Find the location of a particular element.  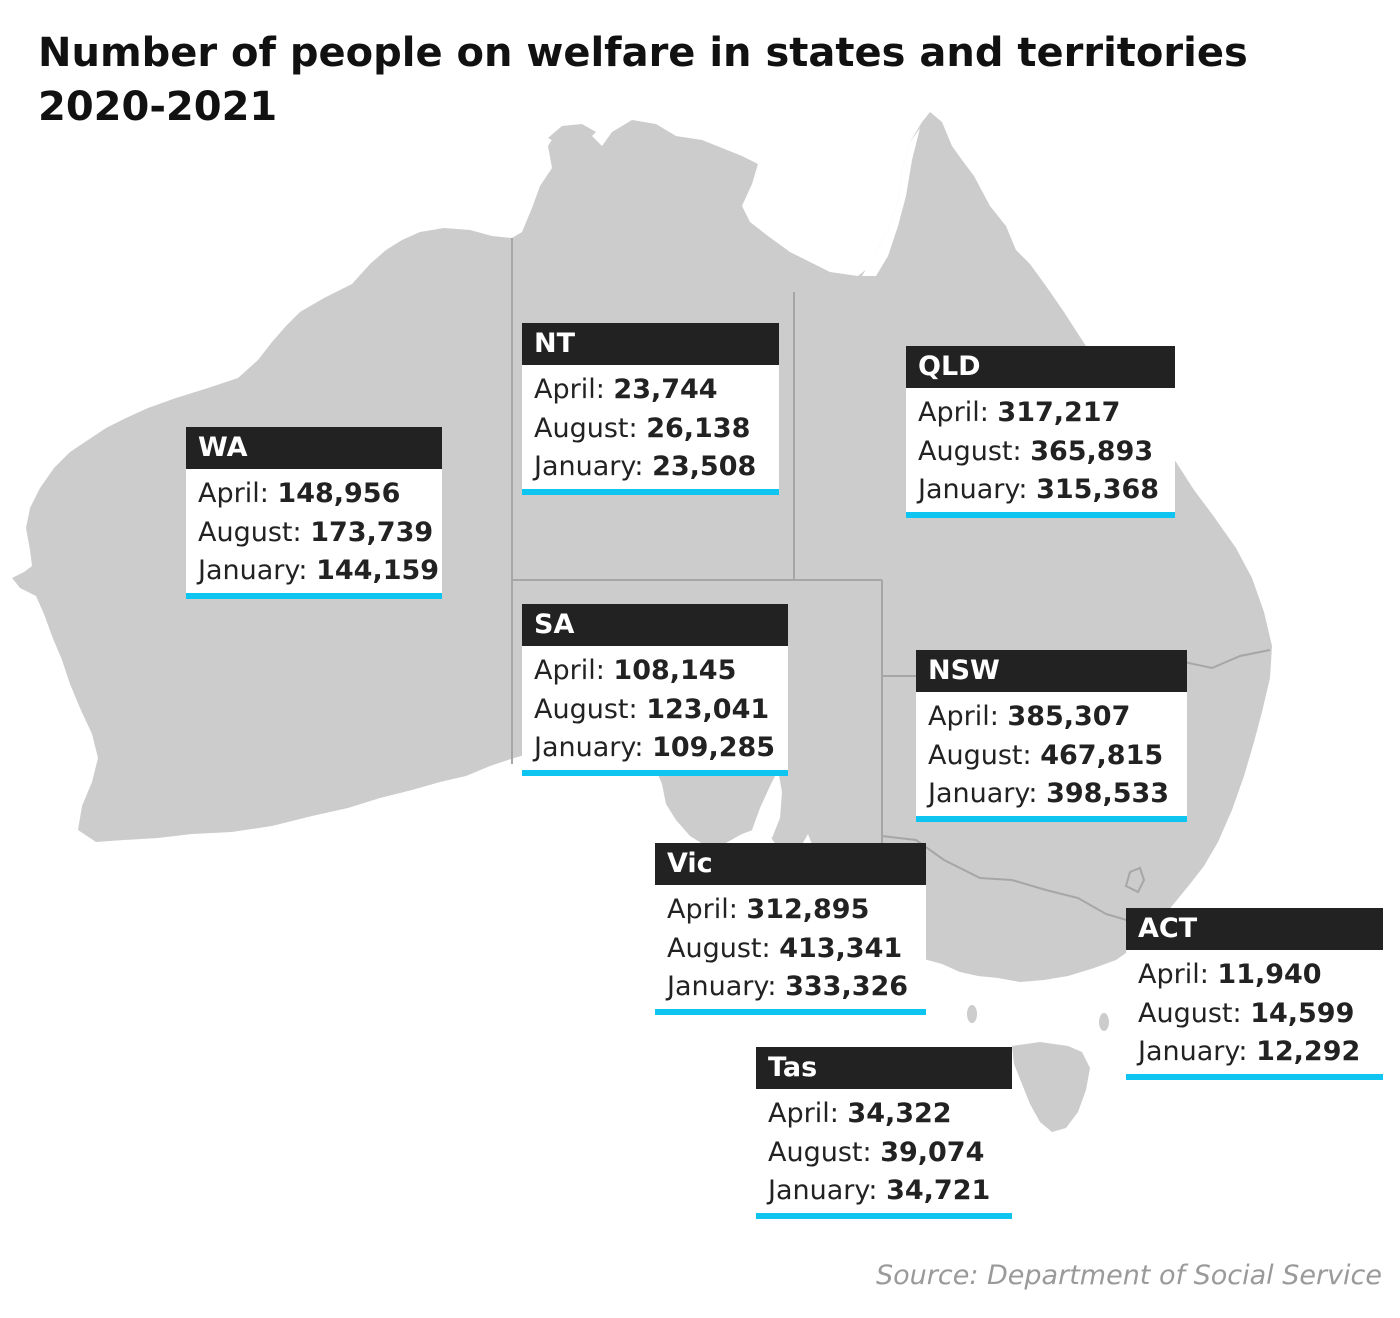

row-value: 39,074 is located at coordinates (932, 1152).